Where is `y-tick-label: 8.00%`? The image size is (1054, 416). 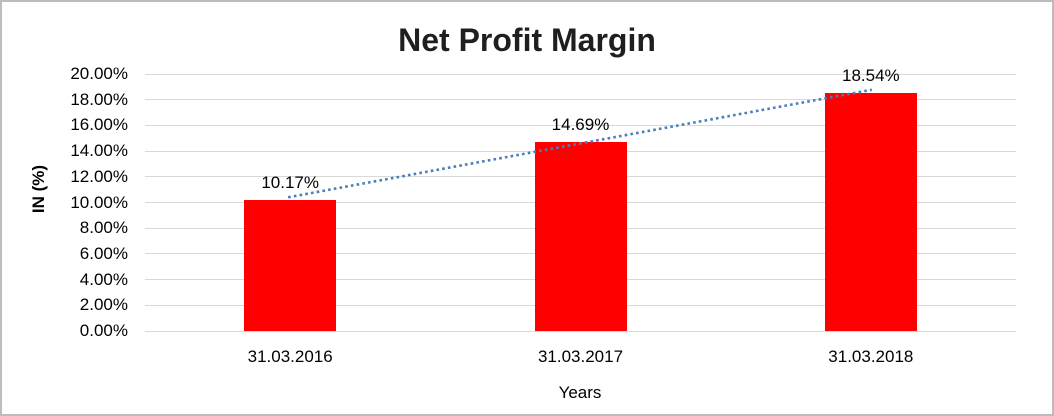
y-tick-label: 8.00% is located at coordinates (103, 228).